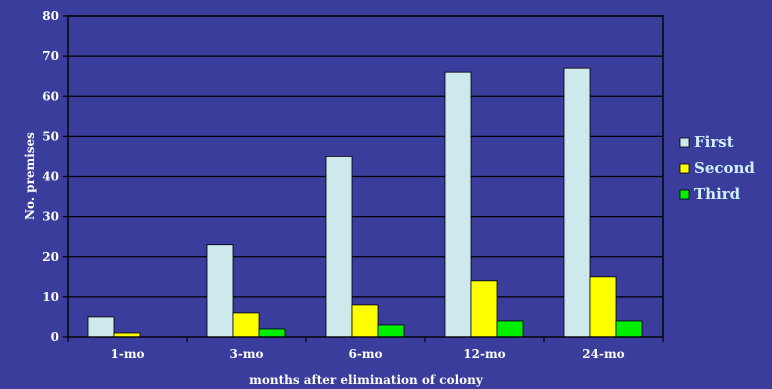 Image resolution: width=772 pixels, height=389 pixels. What do you see at coordinates (55, 337) in the screenshot?
I see `y-tick-label: 0` at bounding box center [55, 337].